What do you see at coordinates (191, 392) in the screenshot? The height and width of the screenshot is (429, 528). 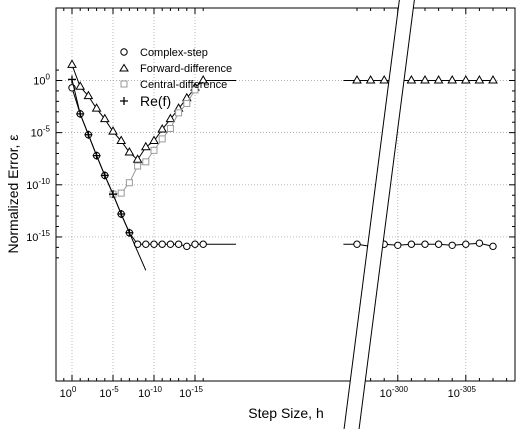 I see `x-tick-label: 10⁻¹⁵` at bounding box center [191, 392].